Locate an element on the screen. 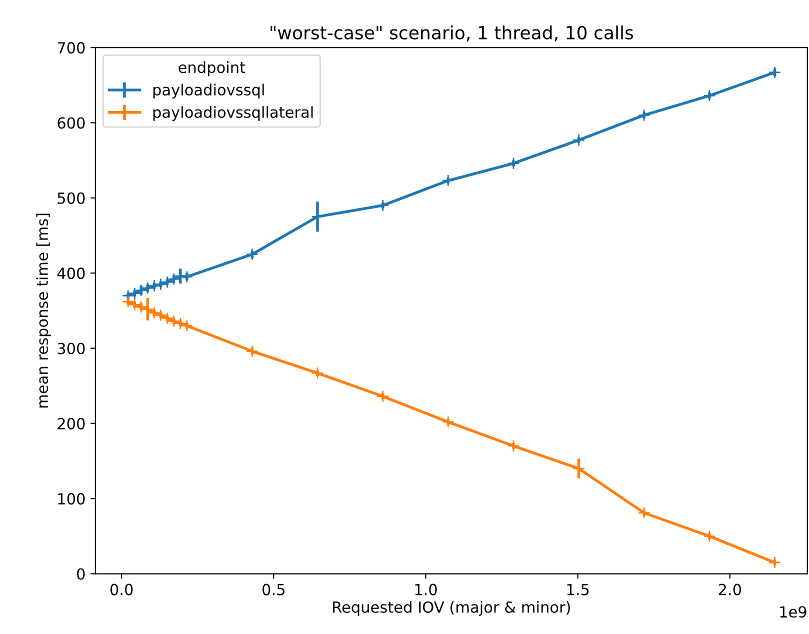  y-axis-title: mean response time [ms] is located at coordinates (44, 311).